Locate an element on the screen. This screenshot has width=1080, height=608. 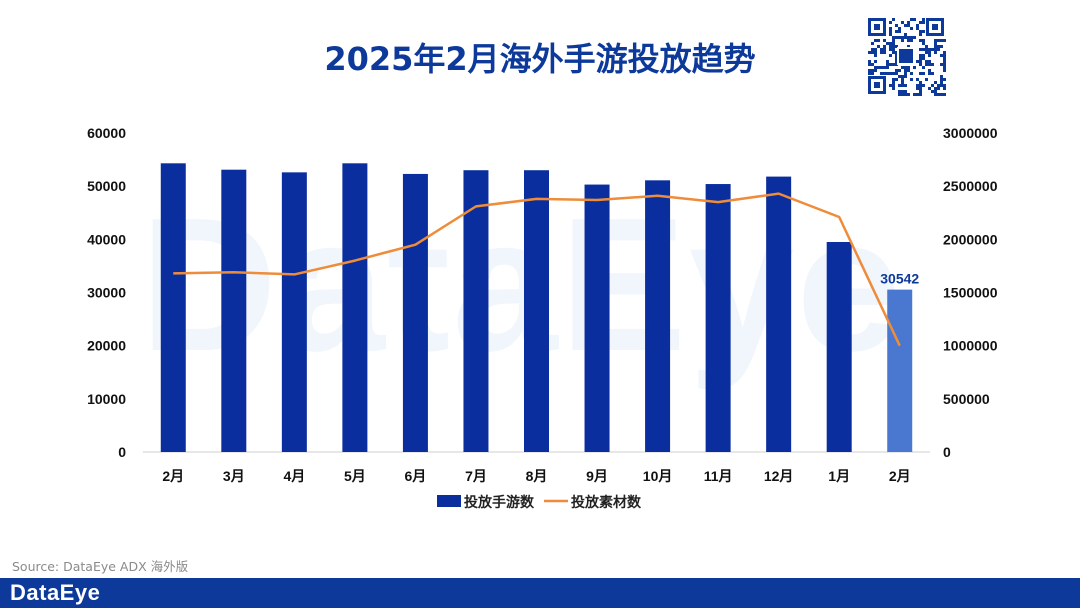
left-tick-label: 0 is located at coordinates (122, 452).